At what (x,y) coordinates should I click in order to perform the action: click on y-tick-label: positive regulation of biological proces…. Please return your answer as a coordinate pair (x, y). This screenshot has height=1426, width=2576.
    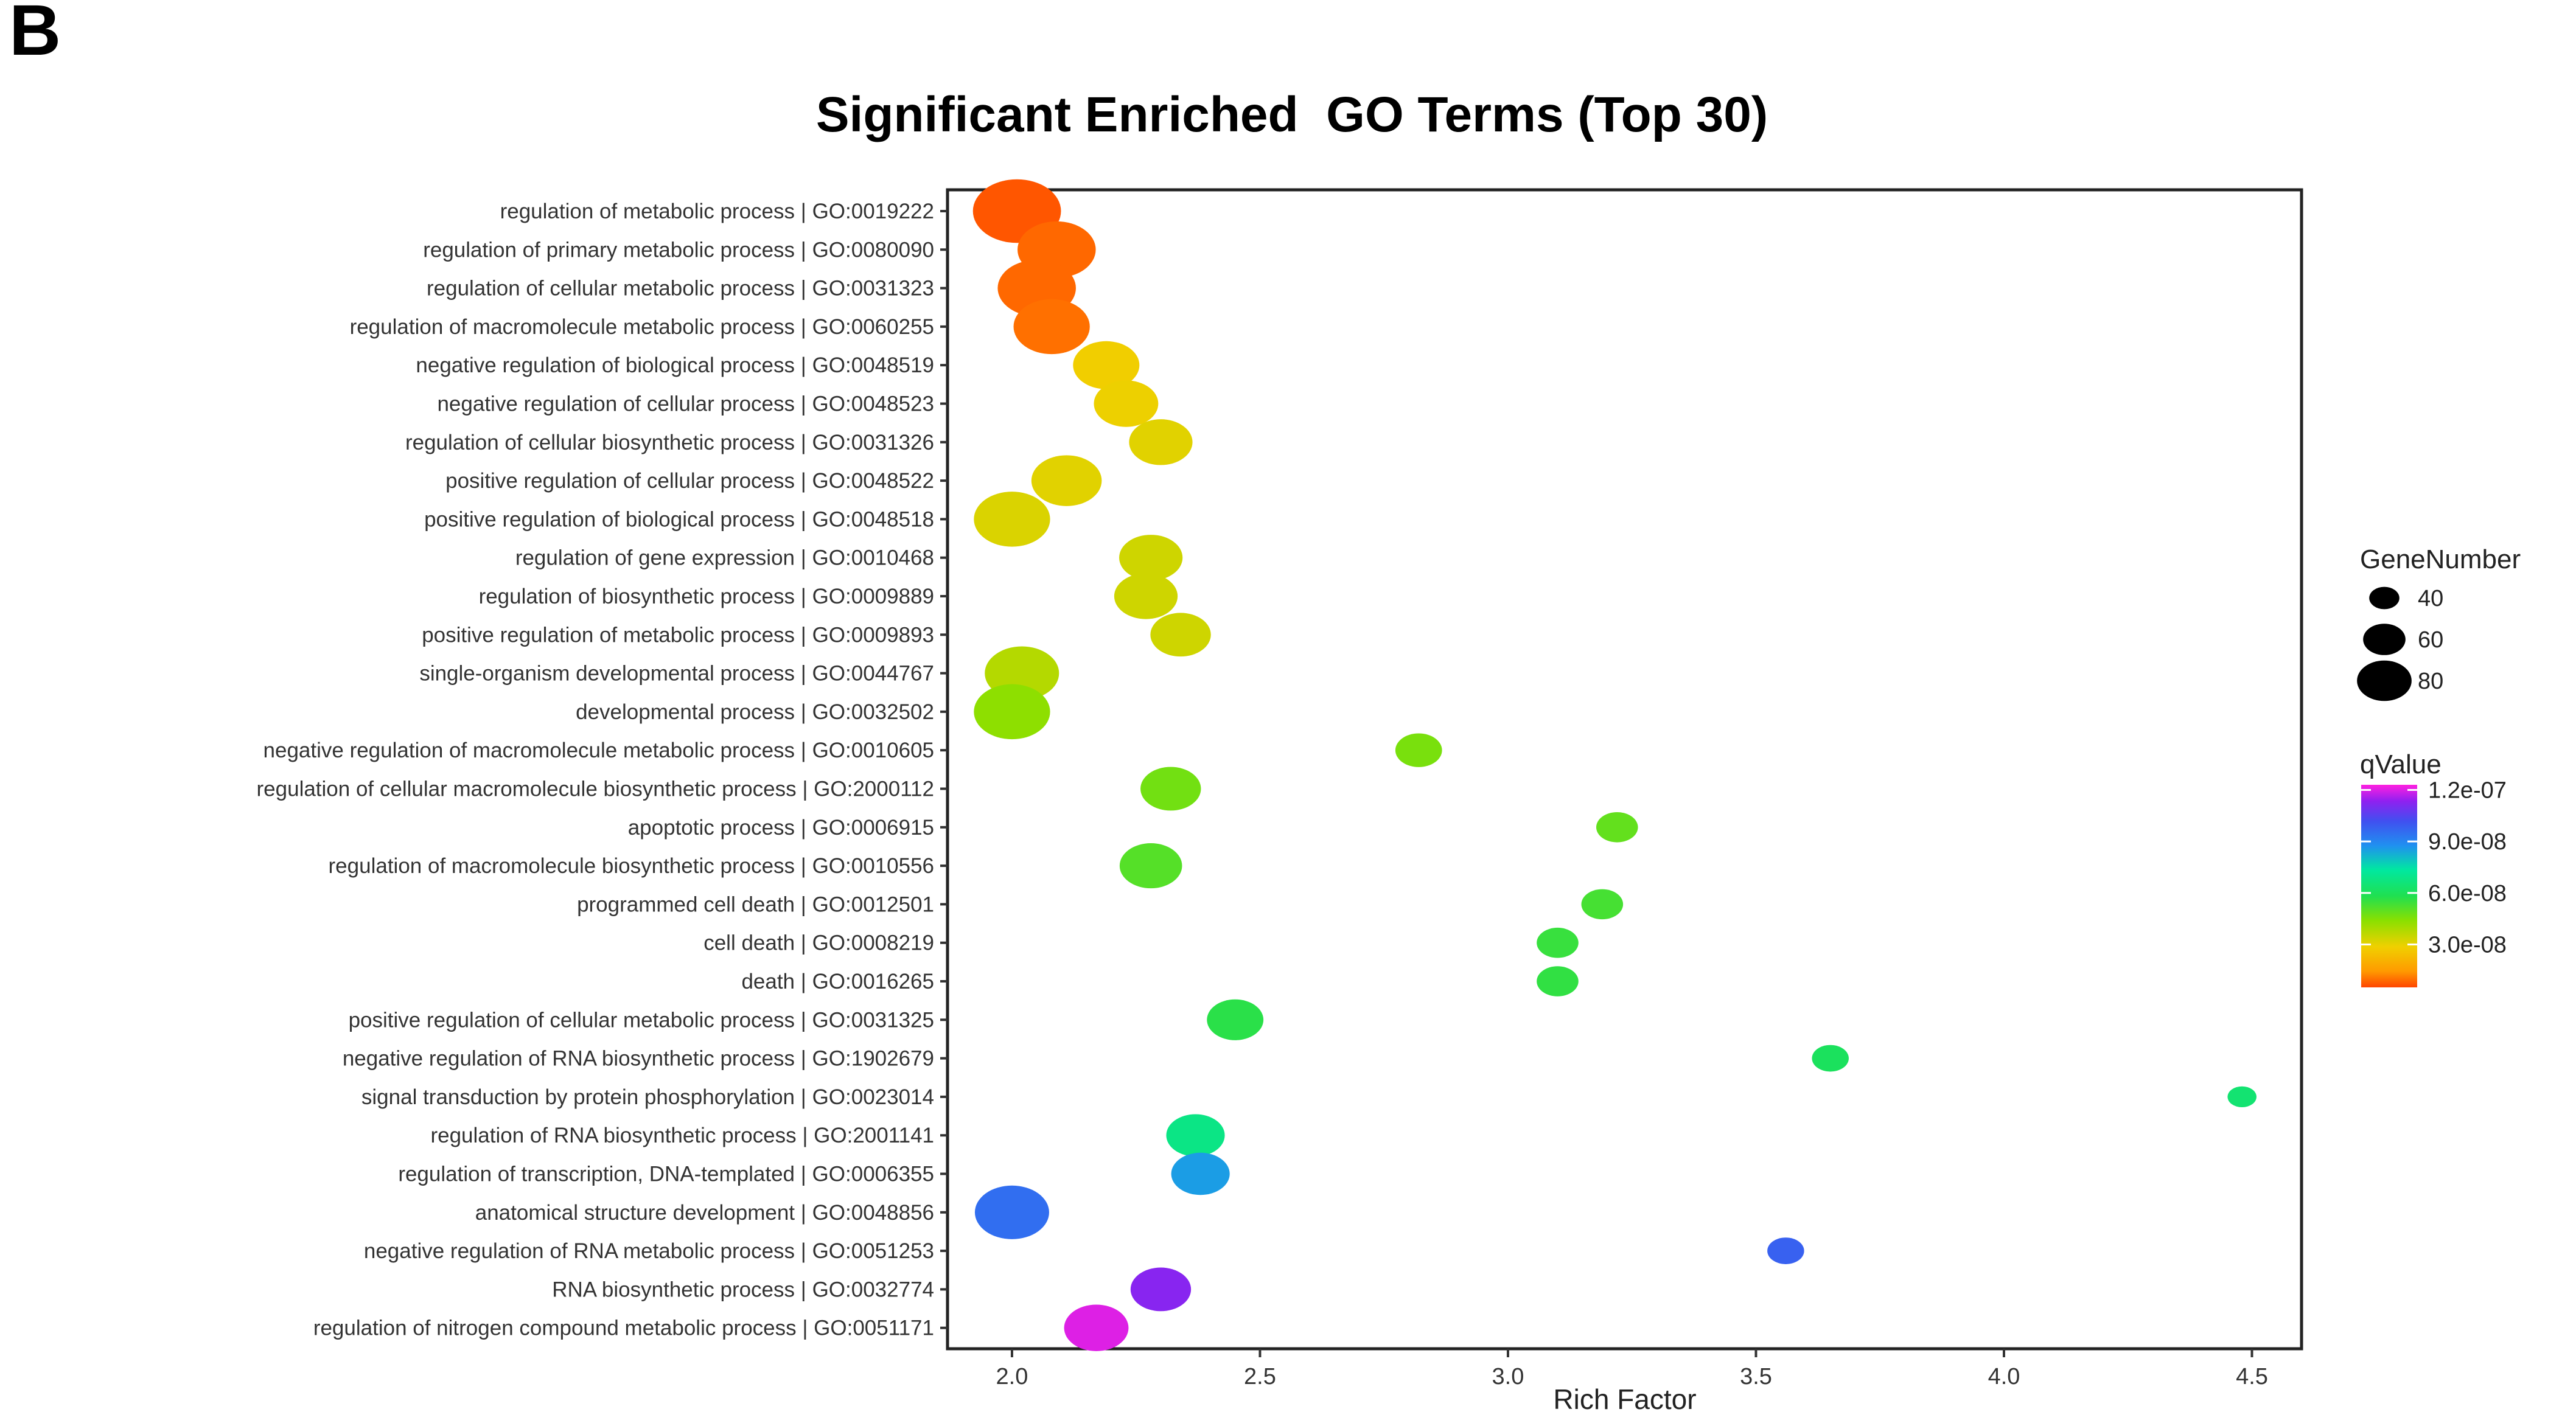
    Looking at the image, I should click on (679, 519).